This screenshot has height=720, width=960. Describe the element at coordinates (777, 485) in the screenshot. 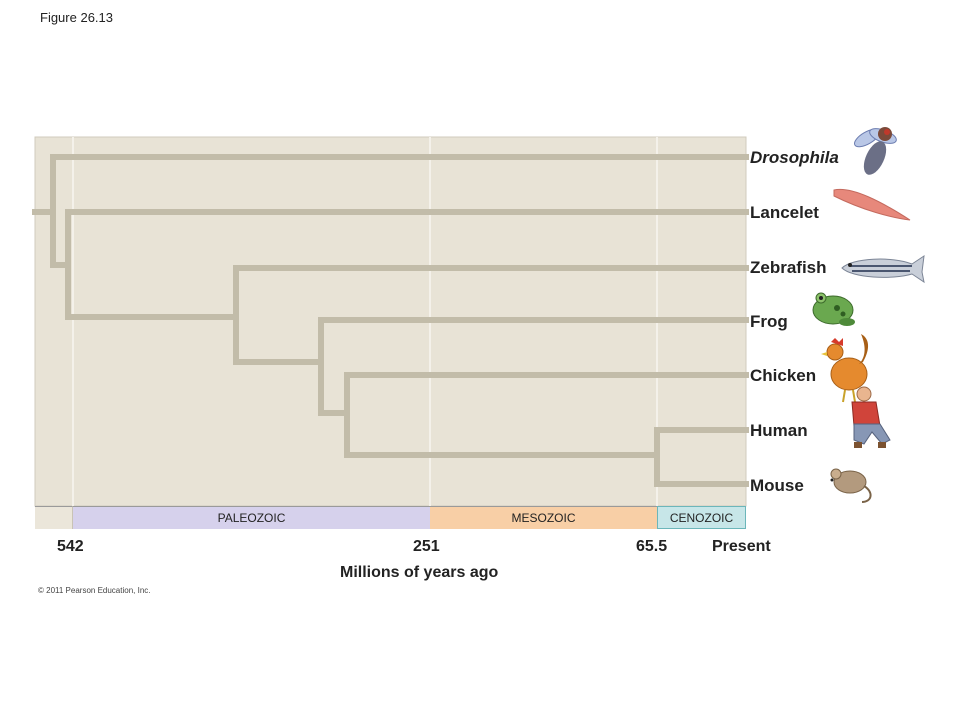

I see `taxon-mouse: Mouse` at that location.